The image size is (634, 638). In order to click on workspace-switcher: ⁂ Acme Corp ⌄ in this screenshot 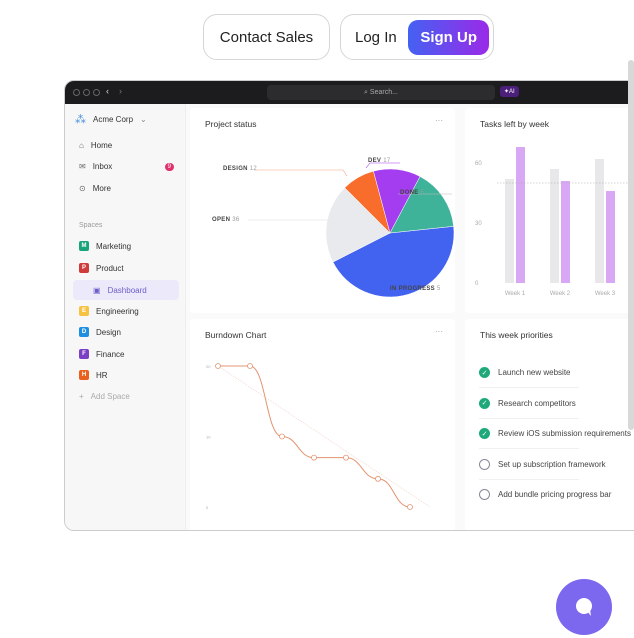, I will do `click(111, 119)`.